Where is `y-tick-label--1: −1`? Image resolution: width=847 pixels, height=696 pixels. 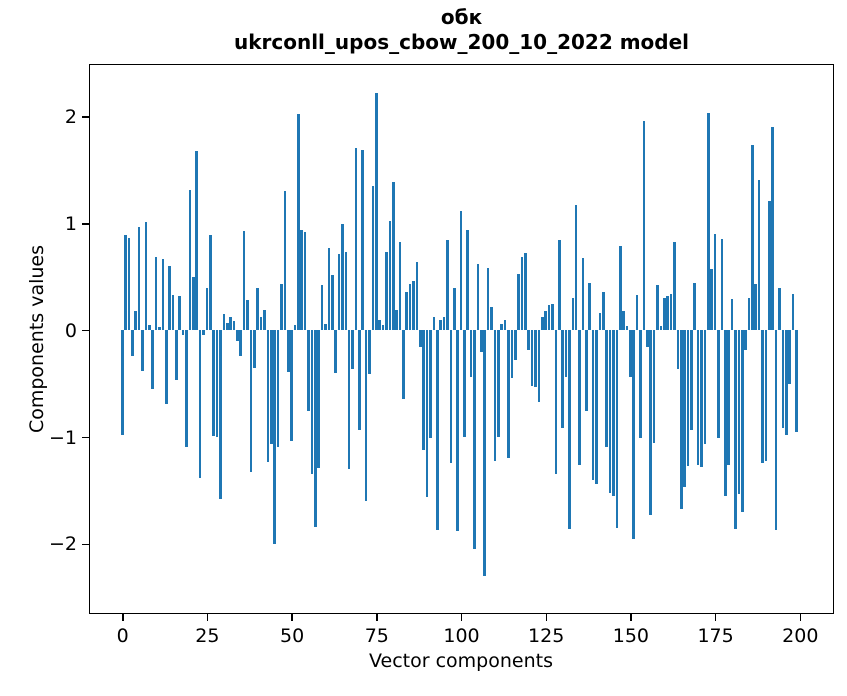
y-tick-label--1: −1 is located at coordinates (62, 437).